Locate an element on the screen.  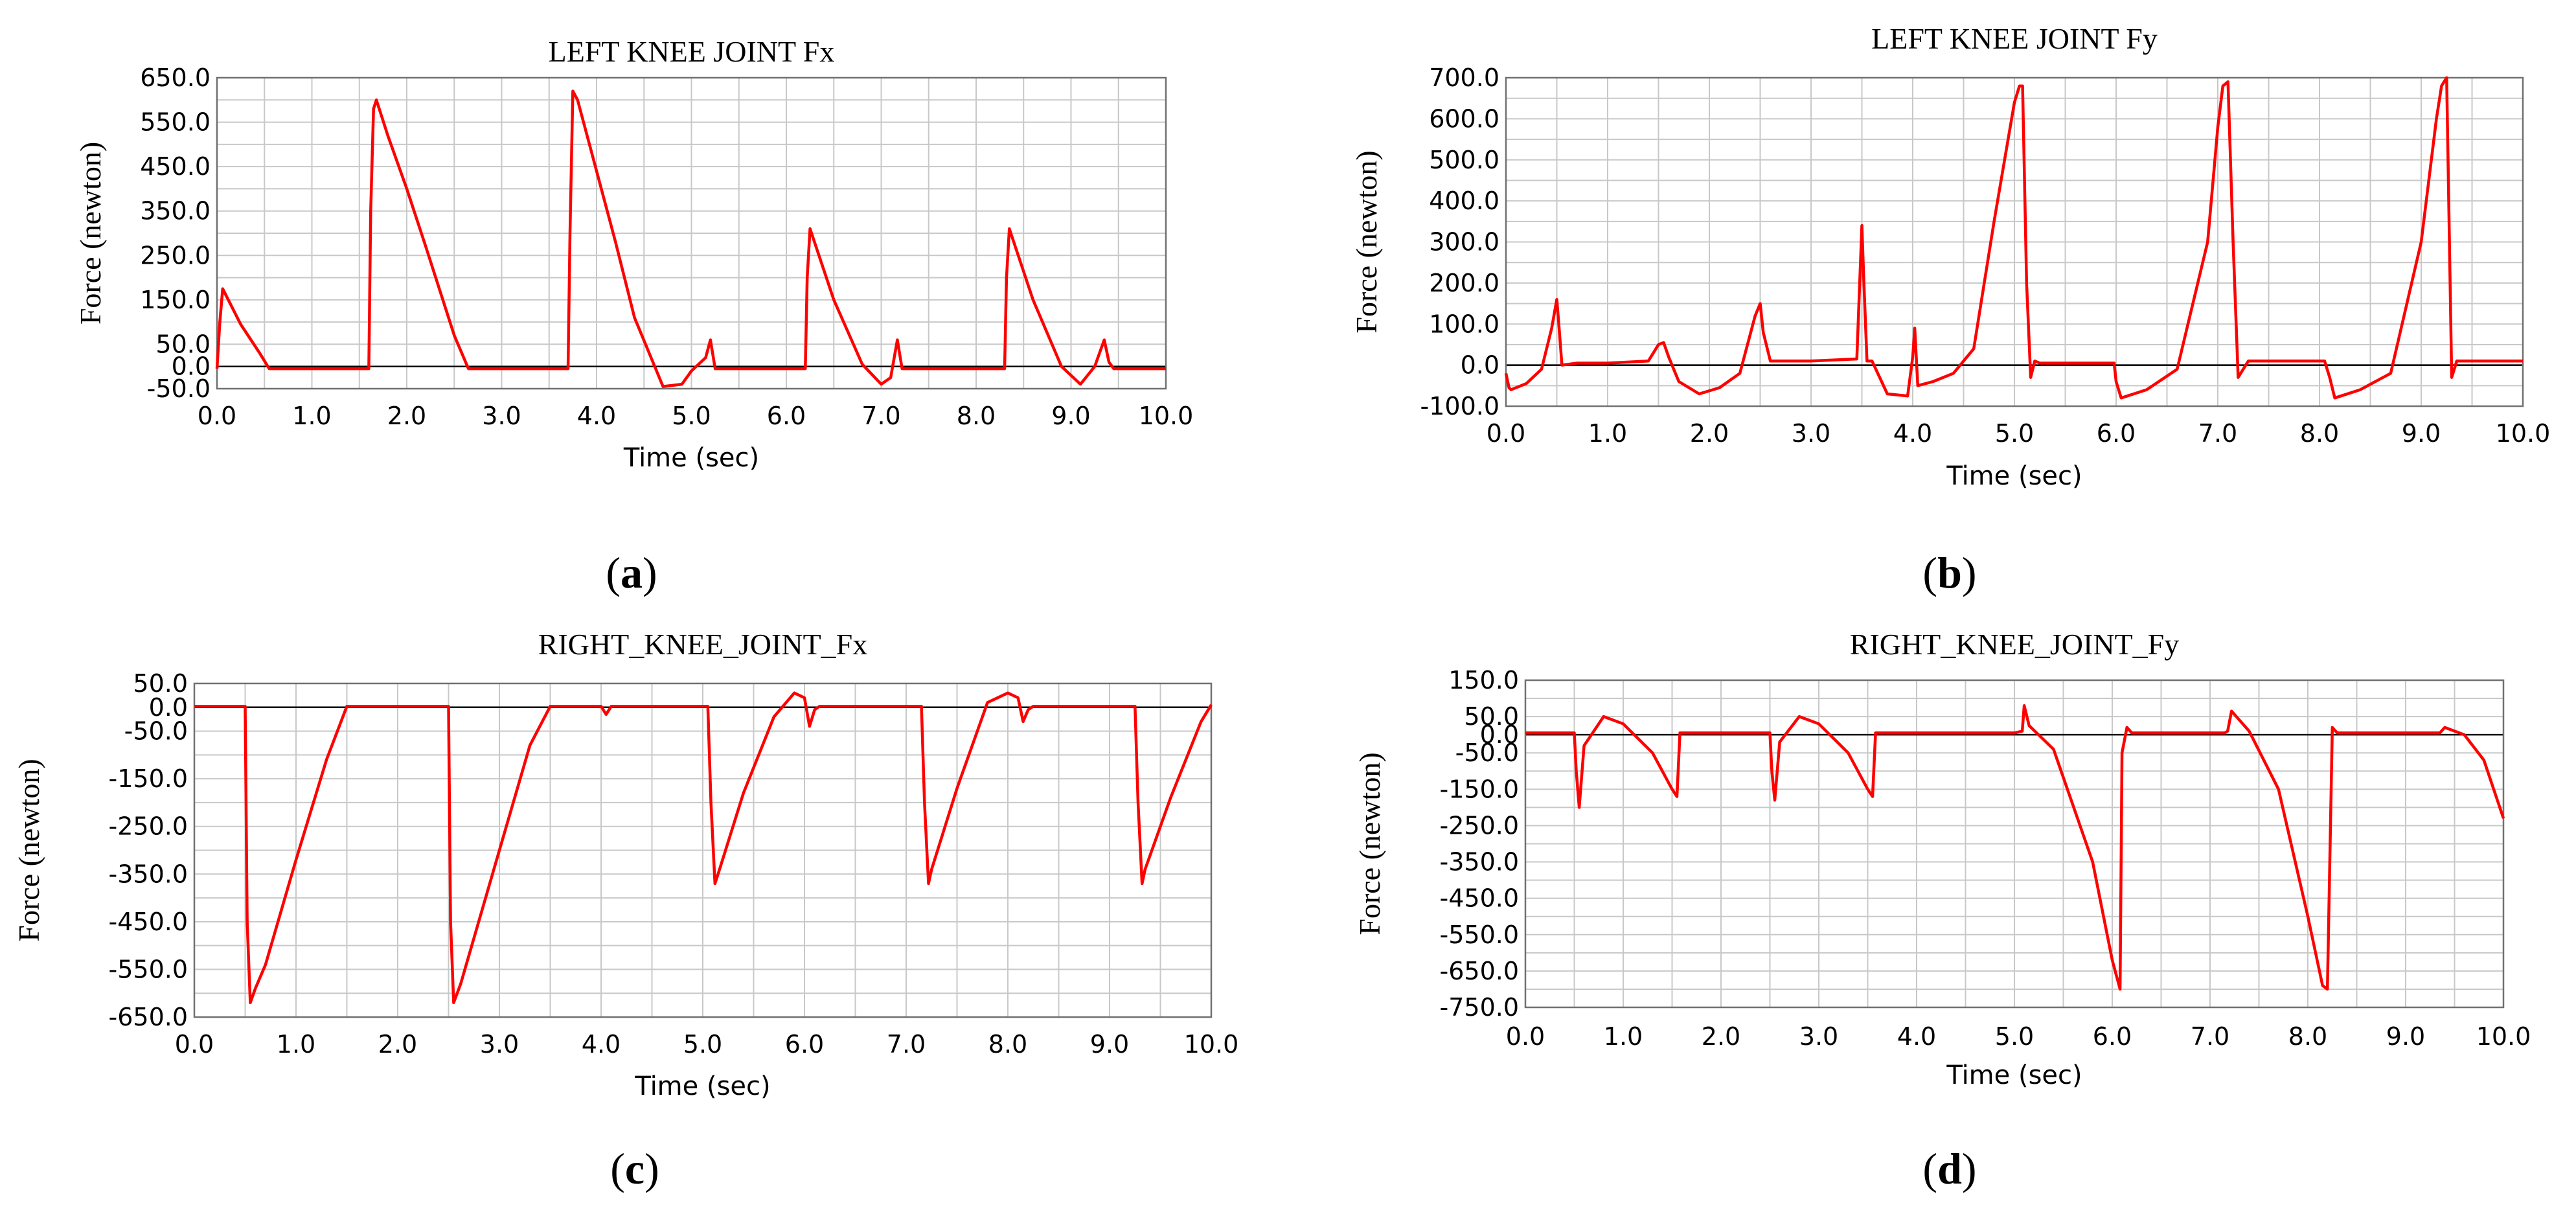
caption-b: (b) is located at coordinates (1950, 572).